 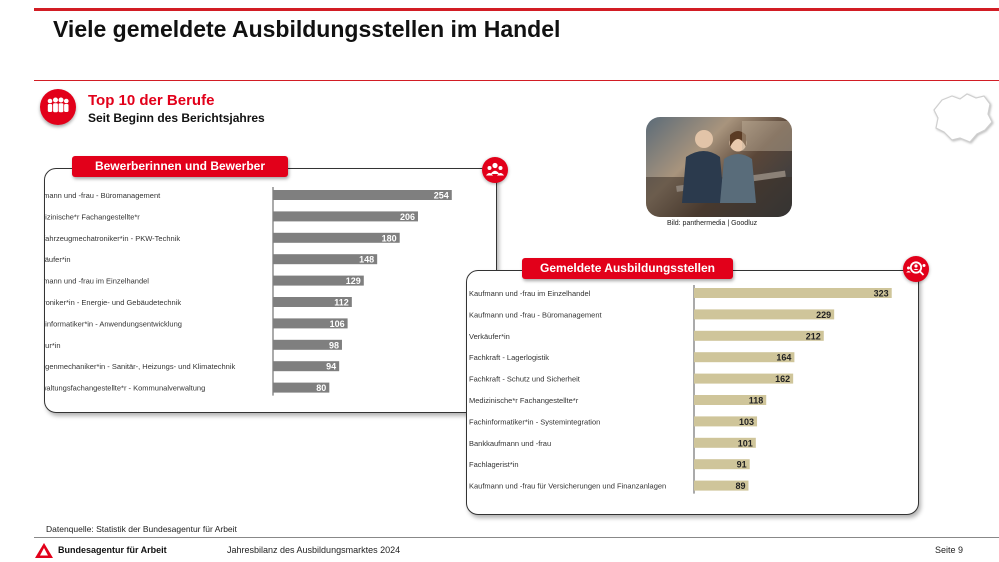 I want to click on bar-value-label: 94, so click(x=331, y=367).